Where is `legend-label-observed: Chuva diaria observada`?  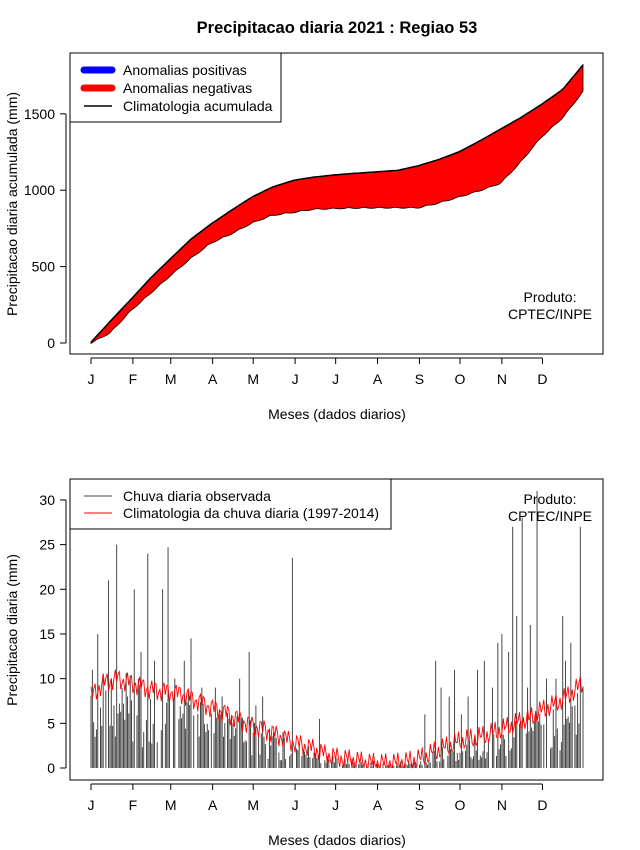 legend-label-observed: Chuva diaria observada is located at coordinates (197, 496).